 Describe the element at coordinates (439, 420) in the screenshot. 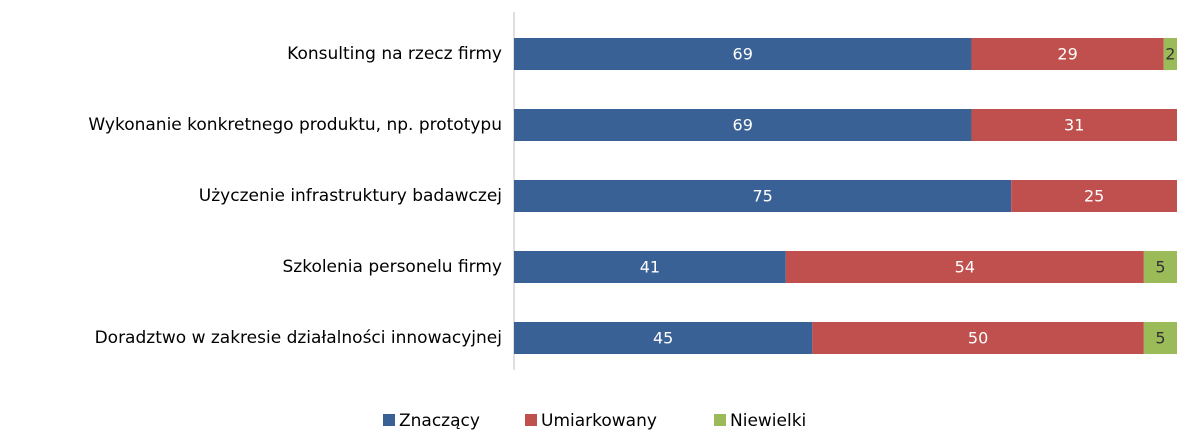

I see `legend-label: Znaczący` at that location.